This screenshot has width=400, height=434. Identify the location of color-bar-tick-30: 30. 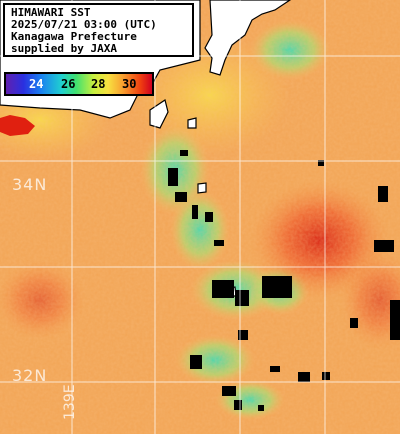
(129, 84).